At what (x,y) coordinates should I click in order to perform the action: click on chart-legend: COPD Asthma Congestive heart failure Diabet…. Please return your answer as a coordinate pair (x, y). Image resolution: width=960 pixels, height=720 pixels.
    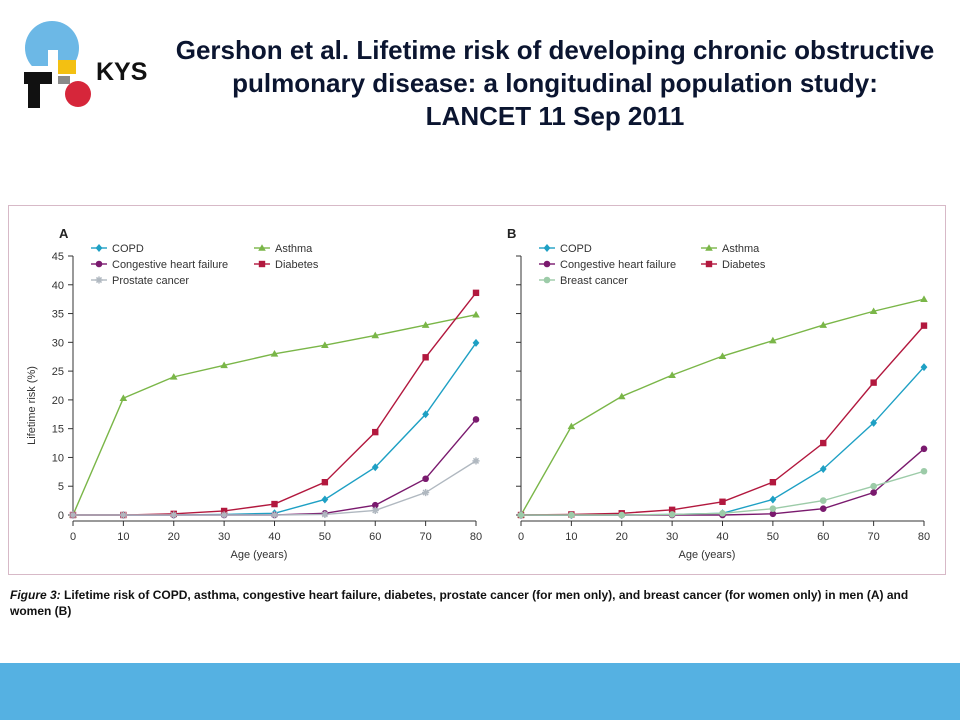
    Looking at the image, I should click on (205, 265).